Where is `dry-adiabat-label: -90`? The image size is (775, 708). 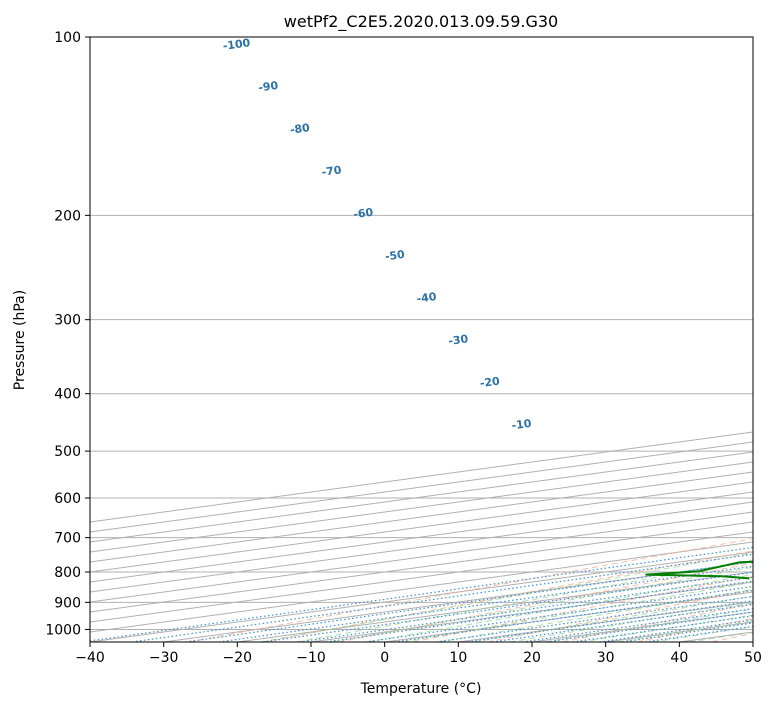
dry-adiabat-label: -90 is located at coordinates (269, 87).